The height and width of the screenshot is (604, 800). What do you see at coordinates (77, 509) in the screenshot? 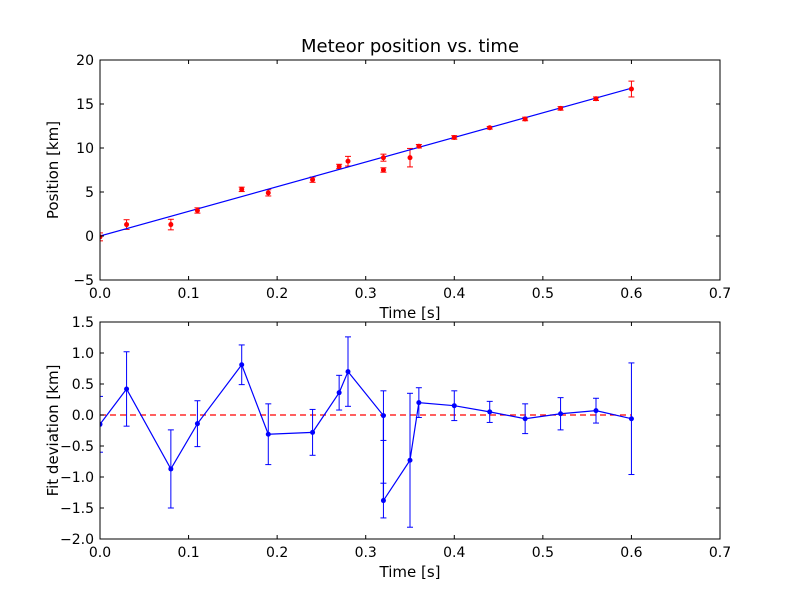
I see `y-tick-label: −1.5` at bounding box center [77, 509].